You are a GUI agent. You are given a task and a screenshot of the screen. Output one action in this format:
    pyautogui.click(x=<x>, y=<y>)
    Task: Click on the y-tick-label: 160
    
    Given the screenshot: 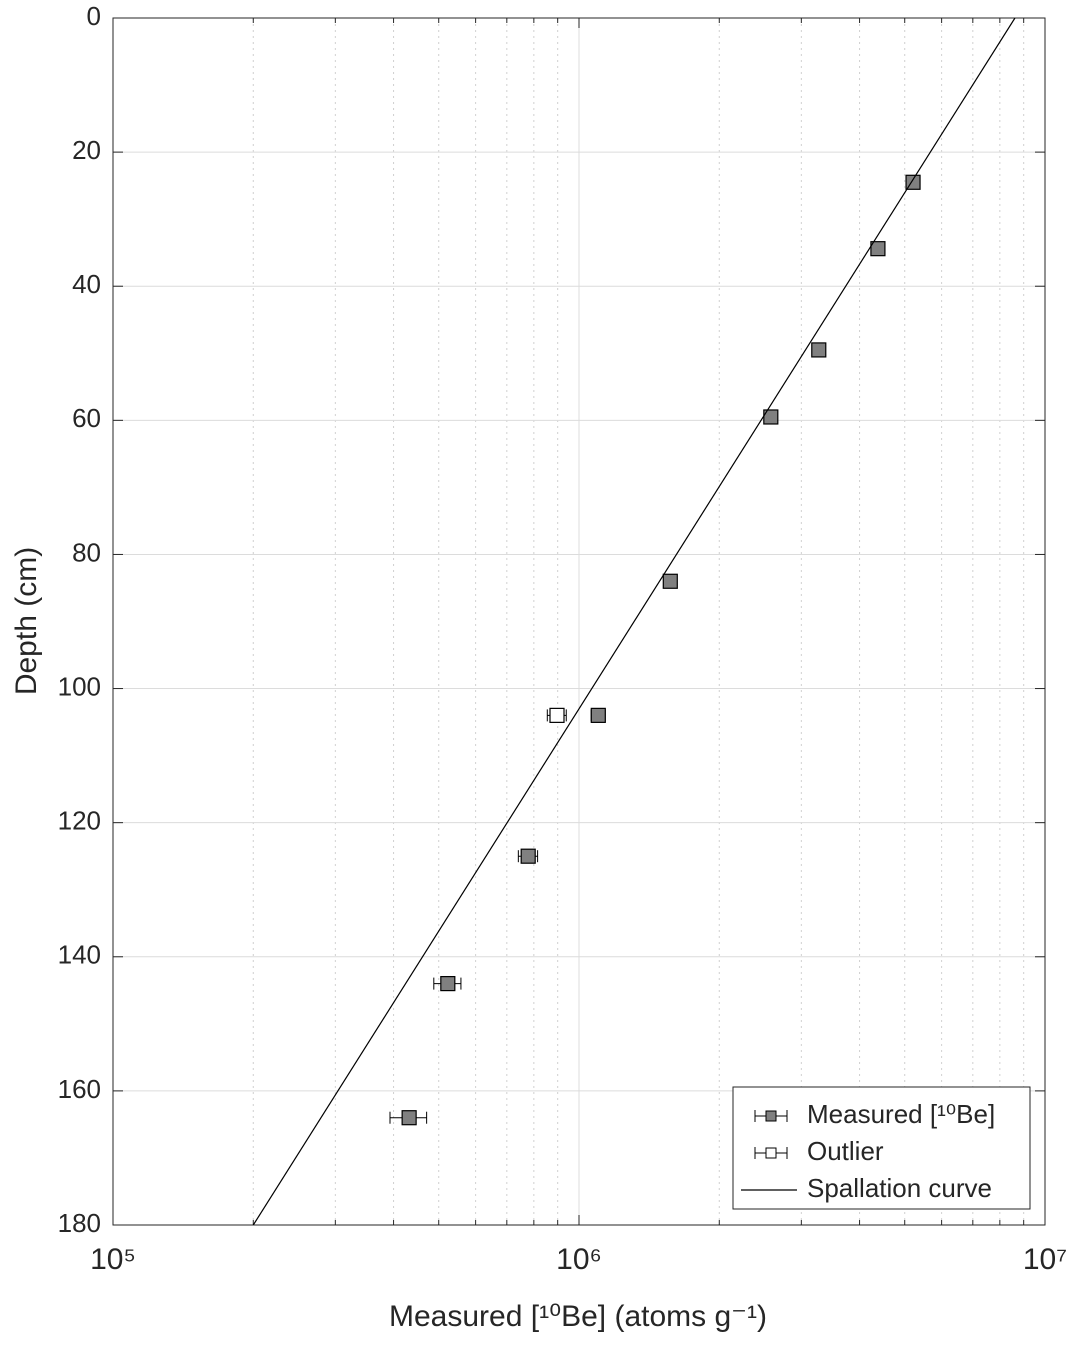 What is the action you would take?
    pyautogui.click(x=79, y=1089)
    